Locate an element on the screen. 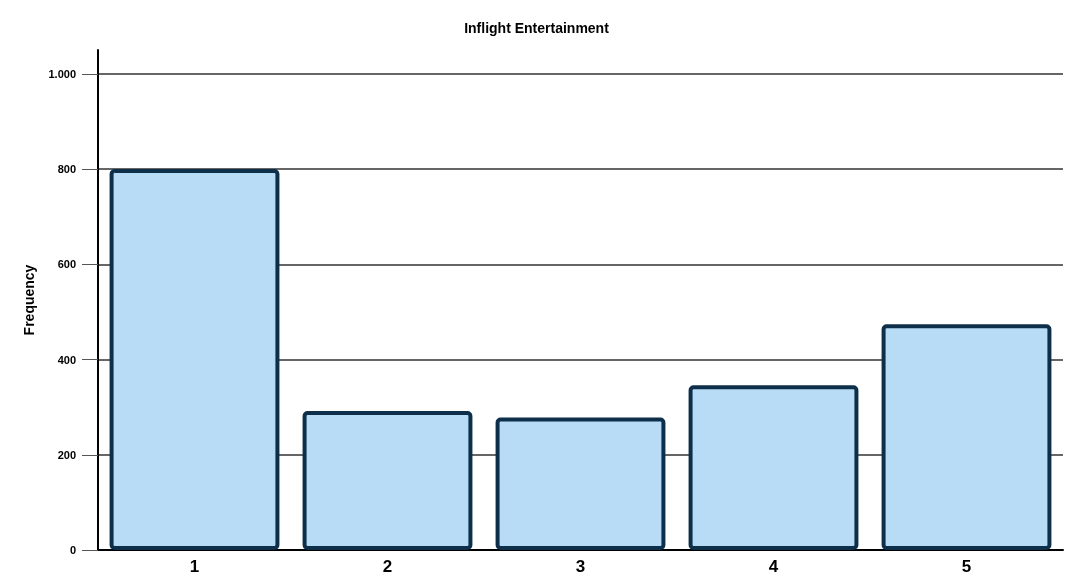 The width and height of the screenshot is (1073, 588). y-tick-label: 600 is located at coordinates (66, 264).